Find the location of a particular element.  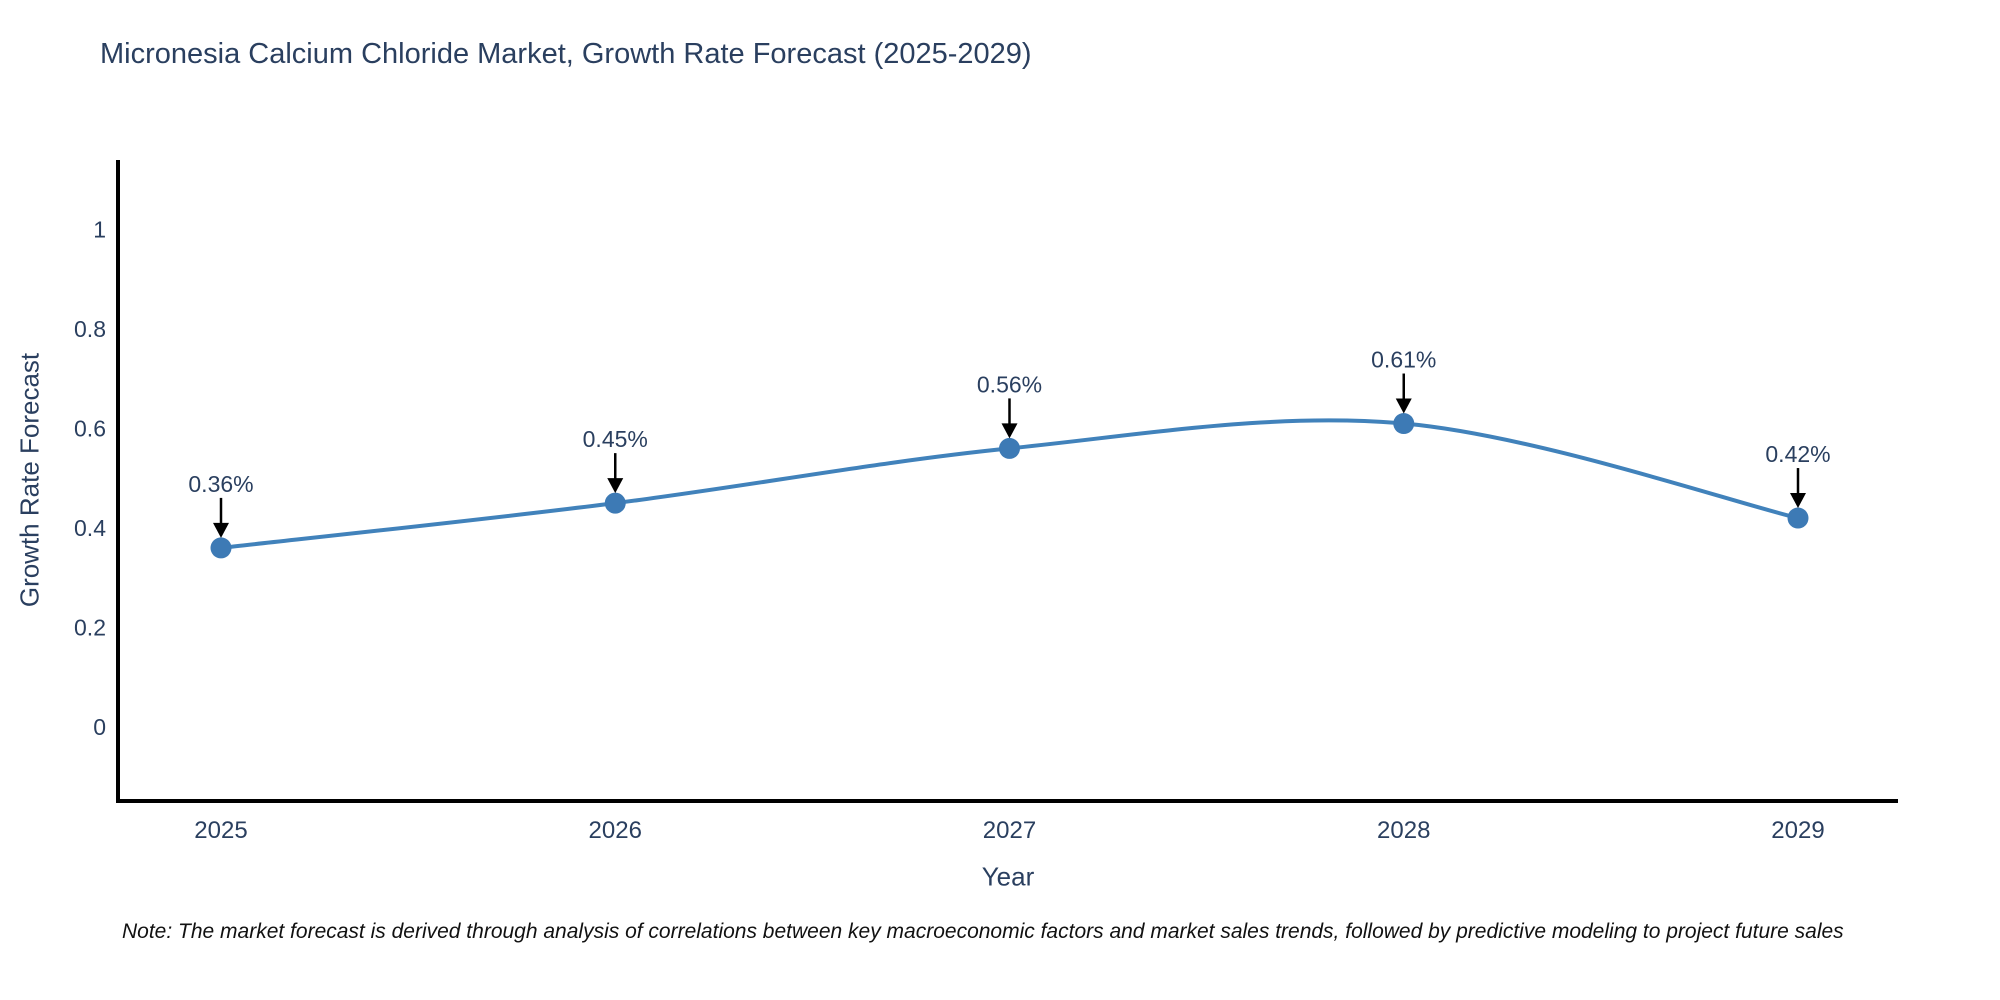

x-tick-label: 2027 is located at coordinates (1009, 830).